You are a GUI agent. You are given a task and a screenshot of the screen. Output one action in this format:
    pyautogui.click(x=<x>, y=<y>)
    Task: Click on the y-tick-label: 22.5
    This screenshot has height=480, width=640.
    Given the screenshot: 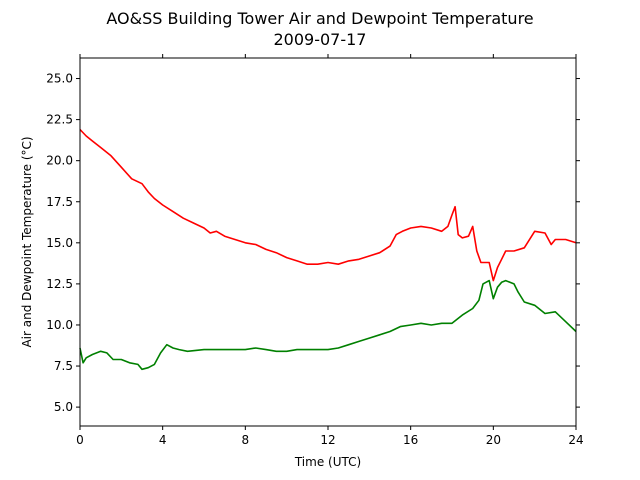 What is the action you would take?
    pyautogui.click(x=59, y=120)
    